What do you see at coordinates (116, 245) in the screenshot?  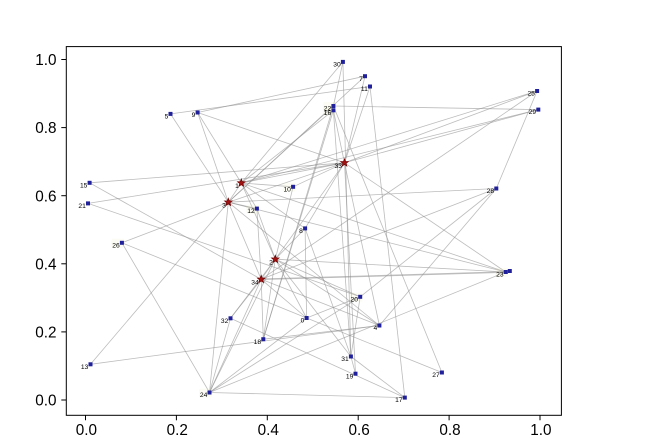 I see `svg-text: 26` at bounding box center [116, 245].